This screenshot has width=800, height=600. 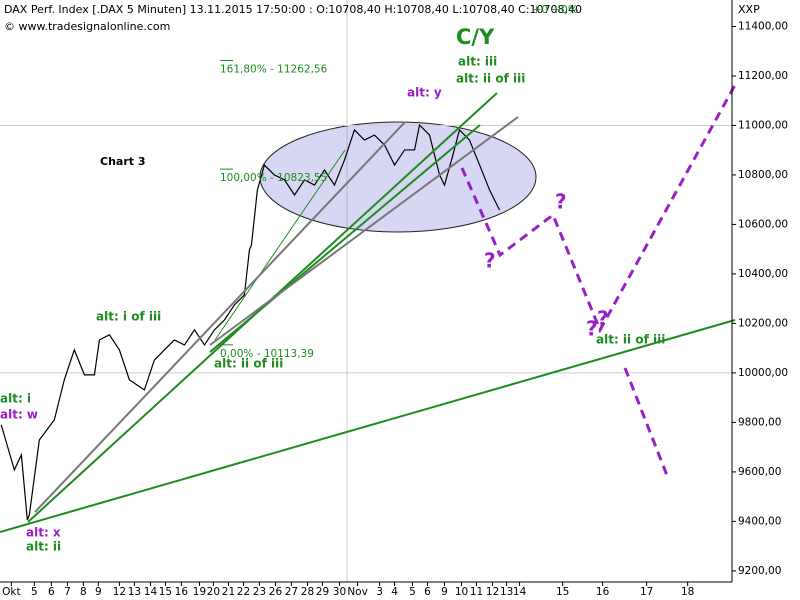 What do you see at coordinates (273, 178) in the screenshot?
I see `fib-label: 100,00% - 10823,55` at bounding box center [273, 178].